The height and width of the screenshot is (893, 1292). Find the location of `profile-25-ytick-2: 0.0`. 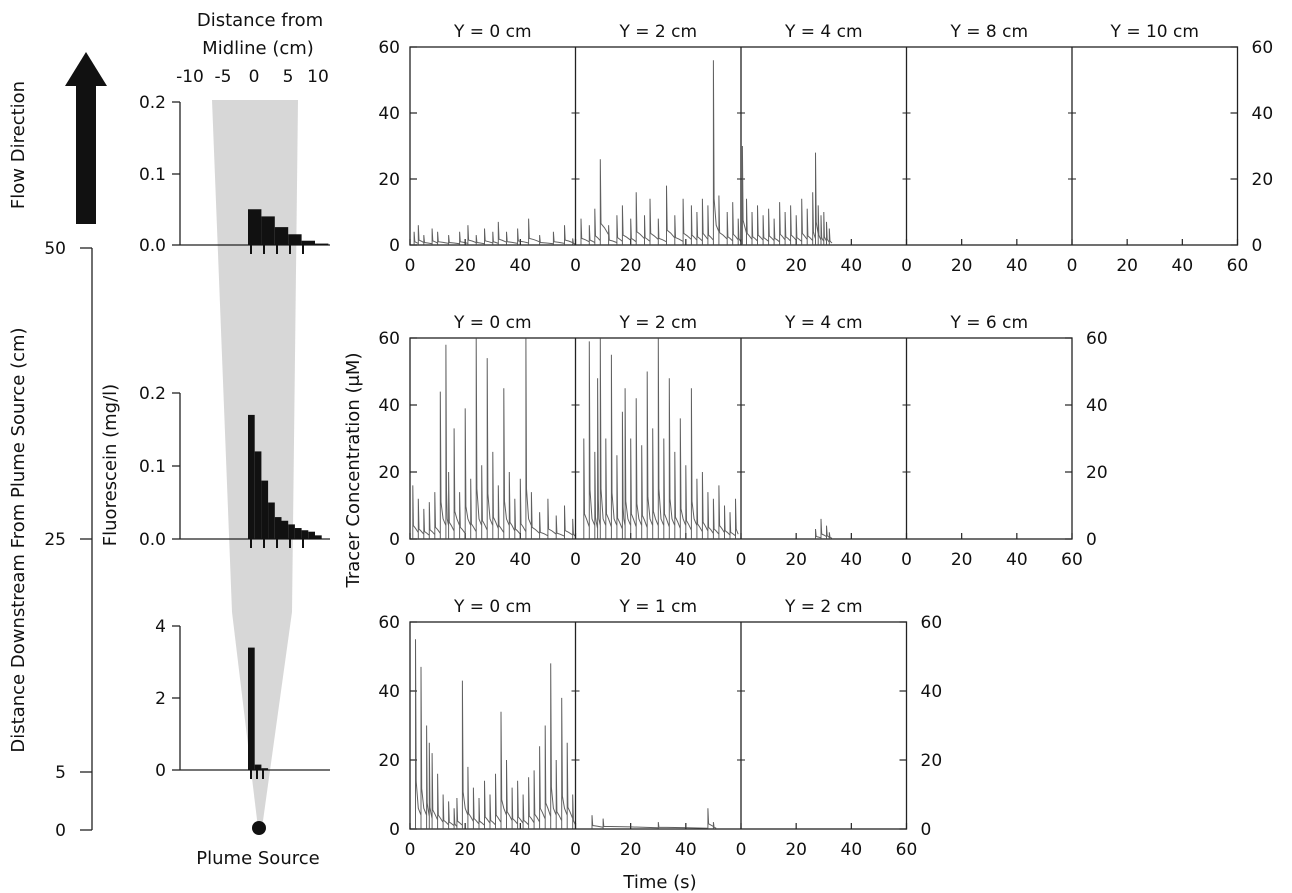

profile-25-ytick-2: 0.0 is located at coordinates (152, 540).